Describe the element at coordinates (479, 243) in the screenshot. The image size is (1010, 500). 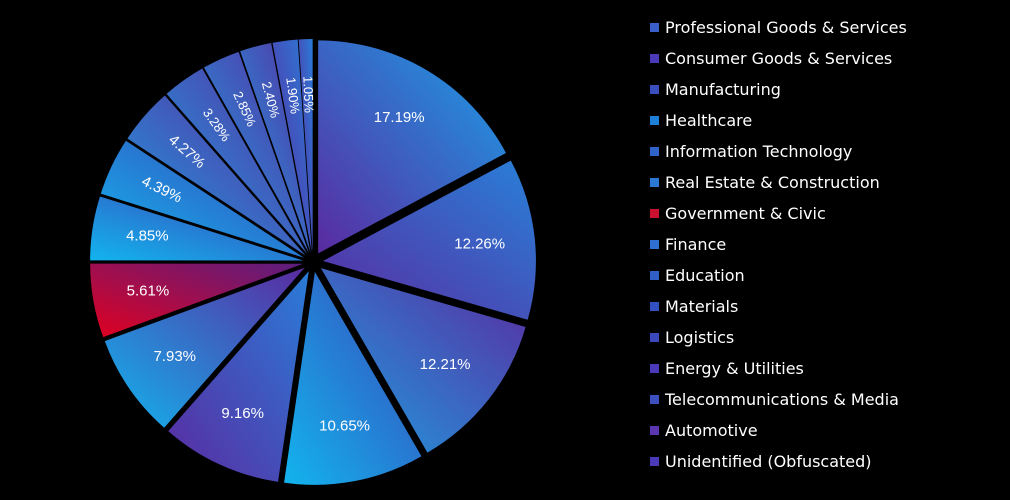
I see `slice-label: 12.26%` at that location.